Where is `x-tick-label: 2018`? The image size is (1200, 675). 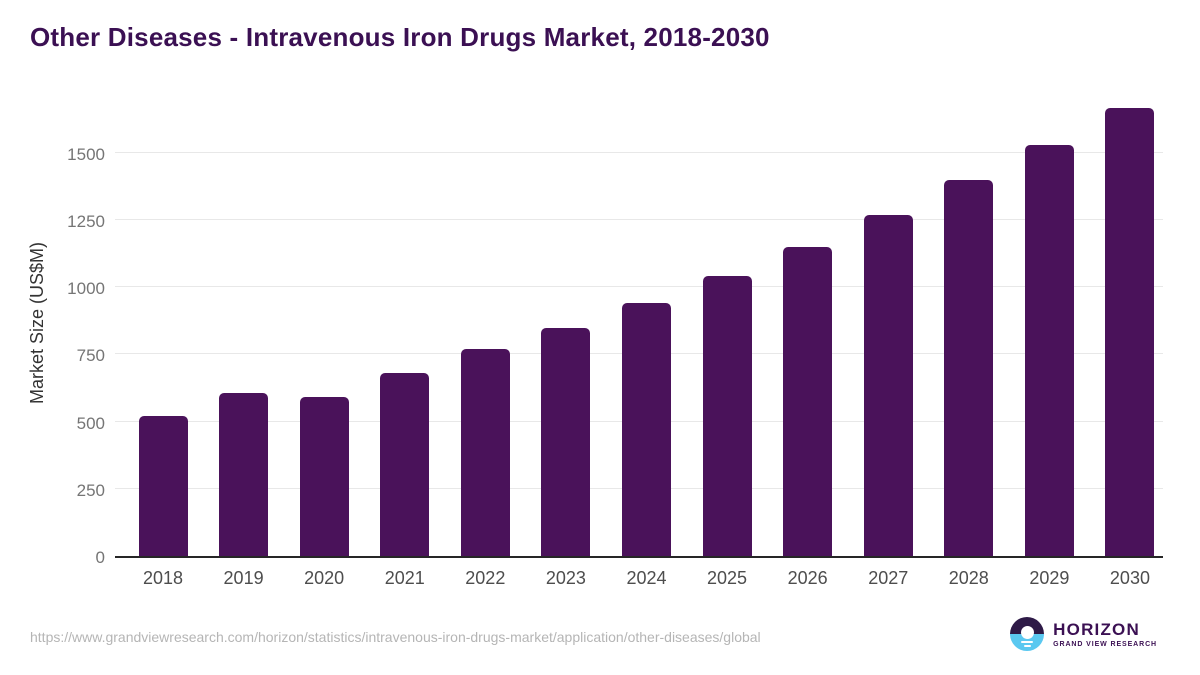 x-tick-label: 2018 is located at coordinates (163, 578).